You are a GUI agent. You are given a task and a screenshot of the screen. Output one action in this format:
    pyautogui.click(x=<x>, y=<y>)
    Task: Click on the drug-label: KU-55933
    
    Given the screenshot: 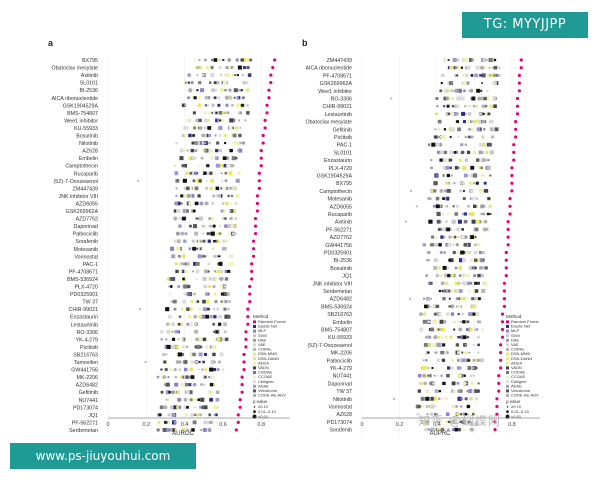 What is the action you would take?
    pyautogui.click(x=340, y=338)
    